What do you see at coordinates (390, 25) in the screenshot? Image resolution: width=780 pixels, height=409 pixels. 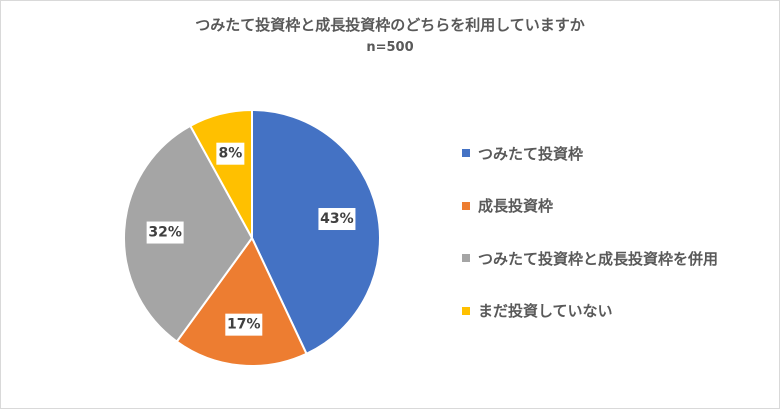 I see `chart-title: つみたて投資枠と成長投資枠のどちらを利用していますか` at bounding box center [390, 25].